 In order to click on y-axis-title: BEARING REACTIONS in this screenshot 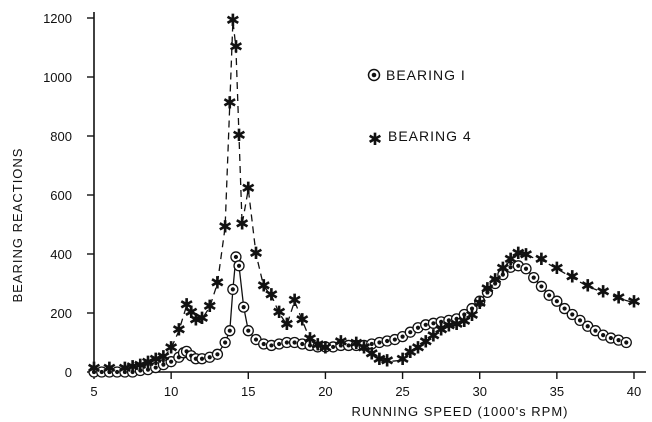, I will do `click(17, 225)`.